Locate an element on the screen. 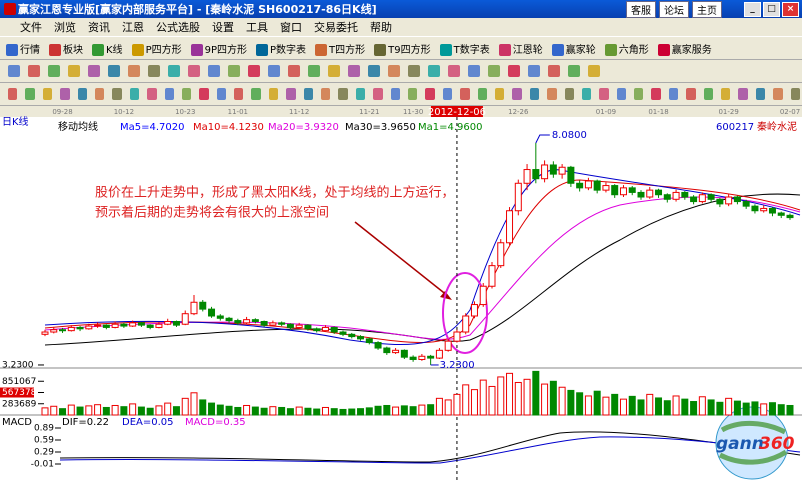  toolbar-button: T四方形 is located at coordinates (340, 48).